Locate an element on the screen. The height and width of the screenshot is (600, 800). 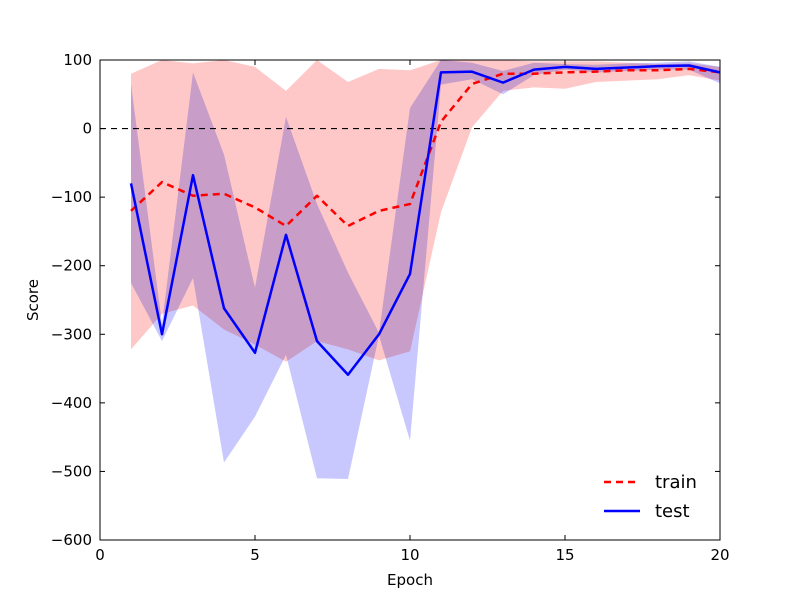
y-tick-label: 0 is located at coordinates (87, 129).